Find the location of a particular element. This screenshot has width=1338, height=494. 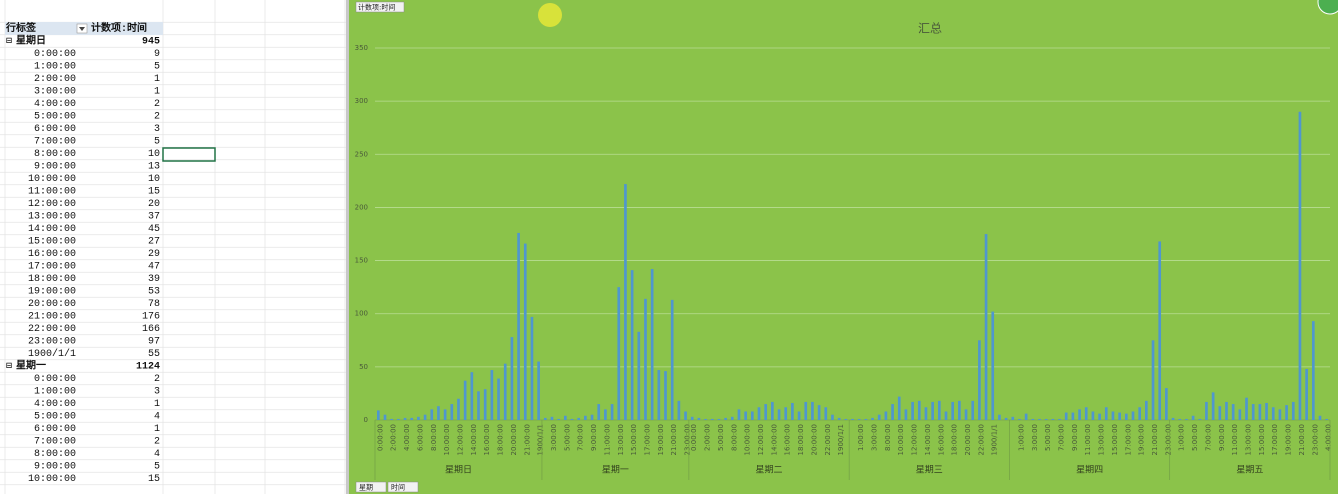

row-value: 1 is located at coordinates (157, 429).